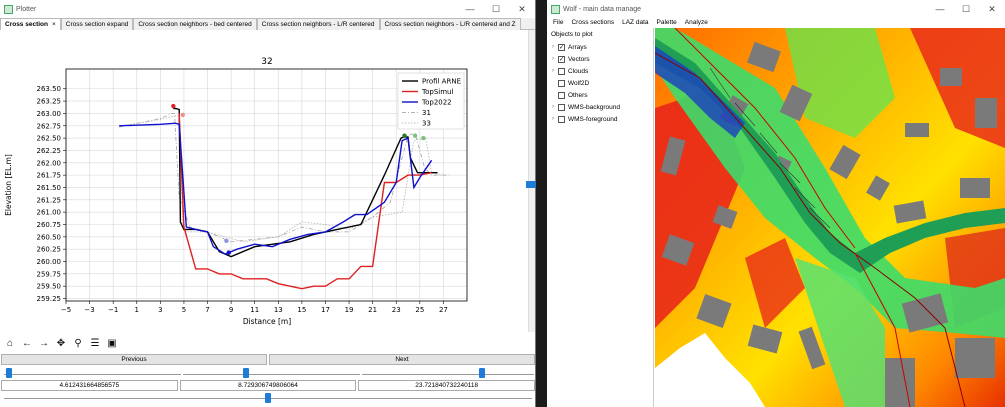  What do you see at coordinates (600, 107) in the screenshot?
I see `tree-item-wms-background: › WMS-background` at bounding box center [600, 107].